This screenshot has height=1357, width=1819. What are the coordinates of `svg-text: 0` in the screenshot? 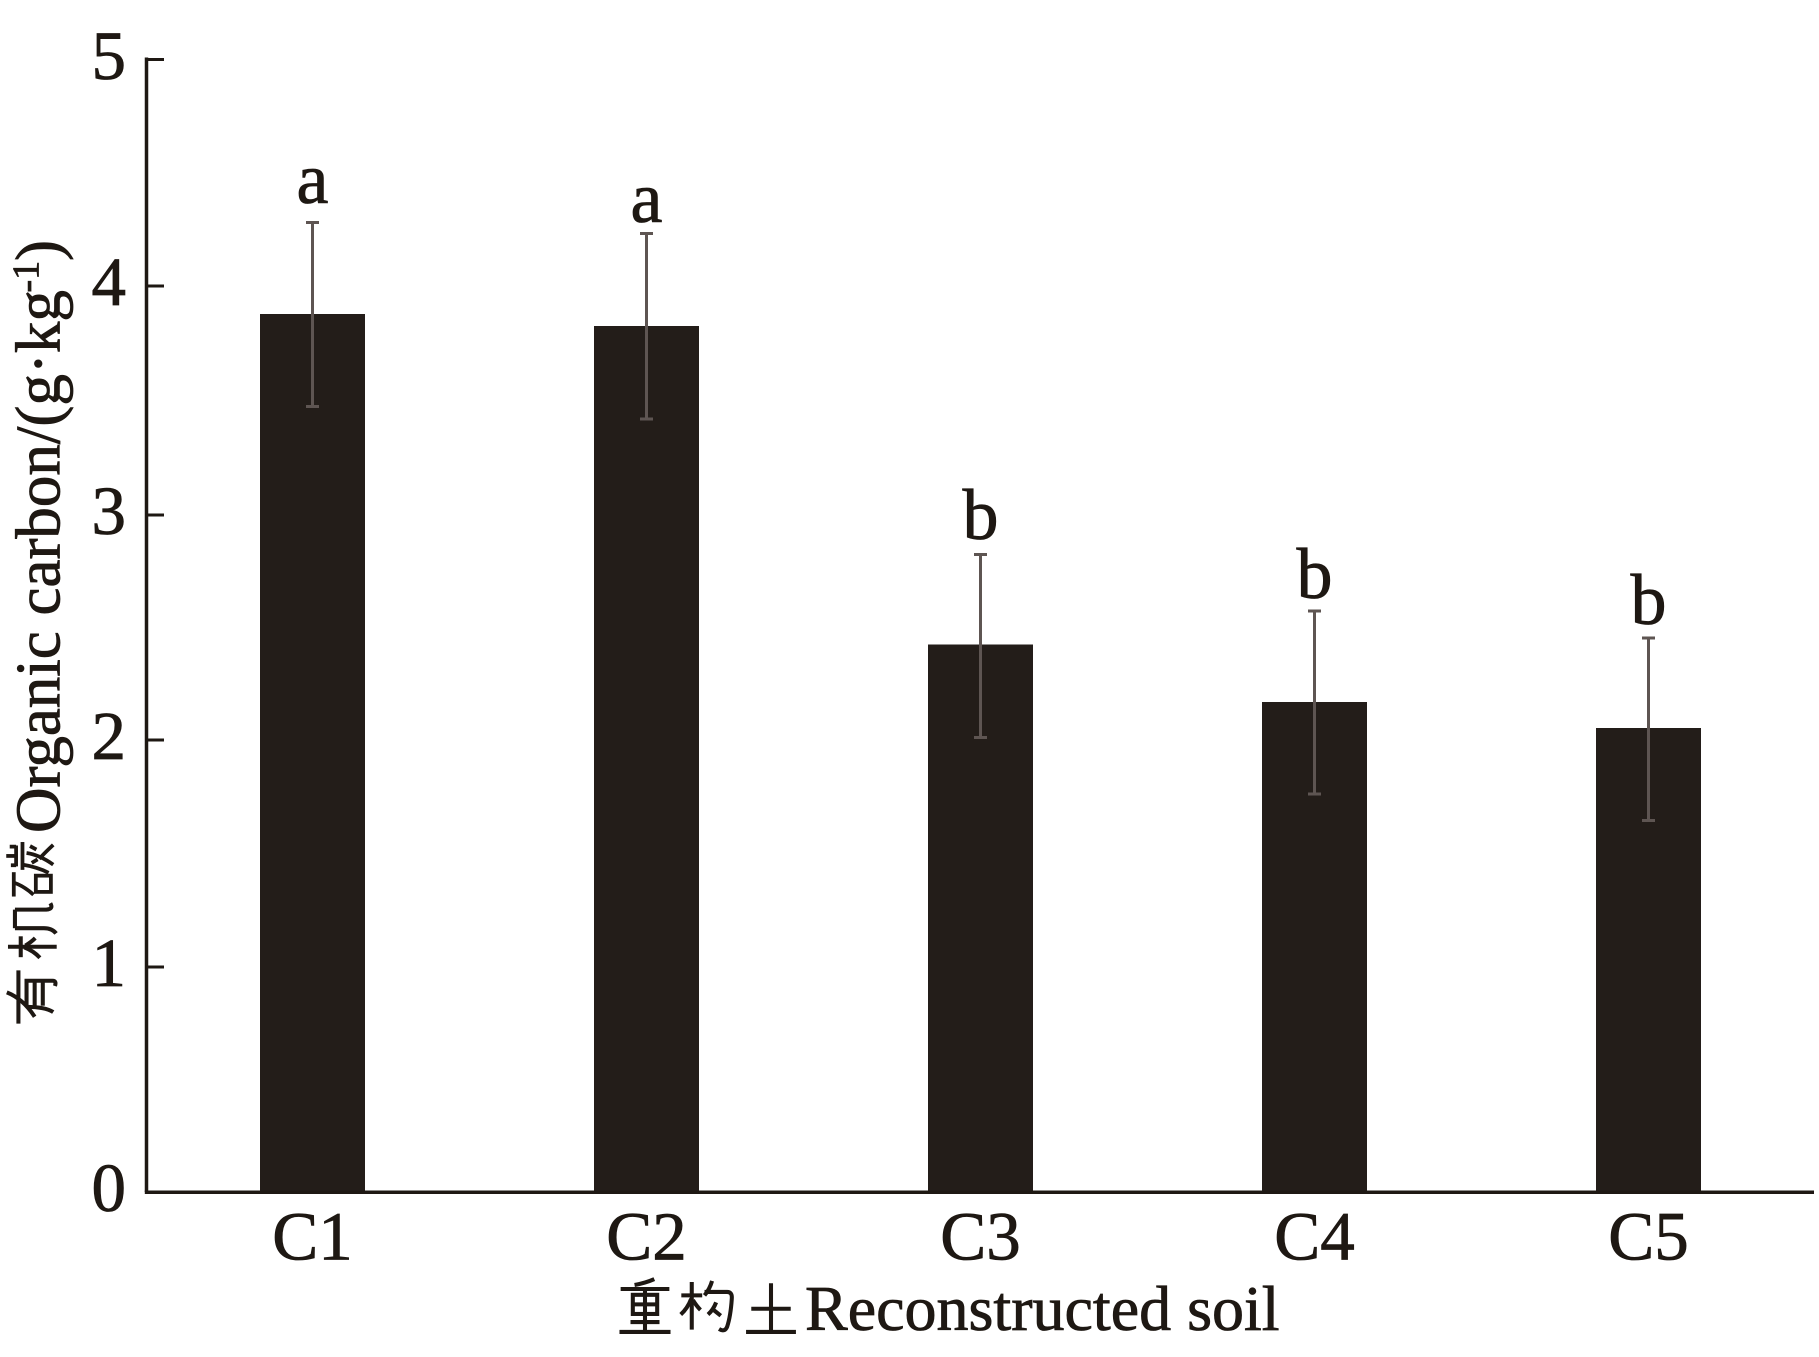 It's located at (109, 1188).